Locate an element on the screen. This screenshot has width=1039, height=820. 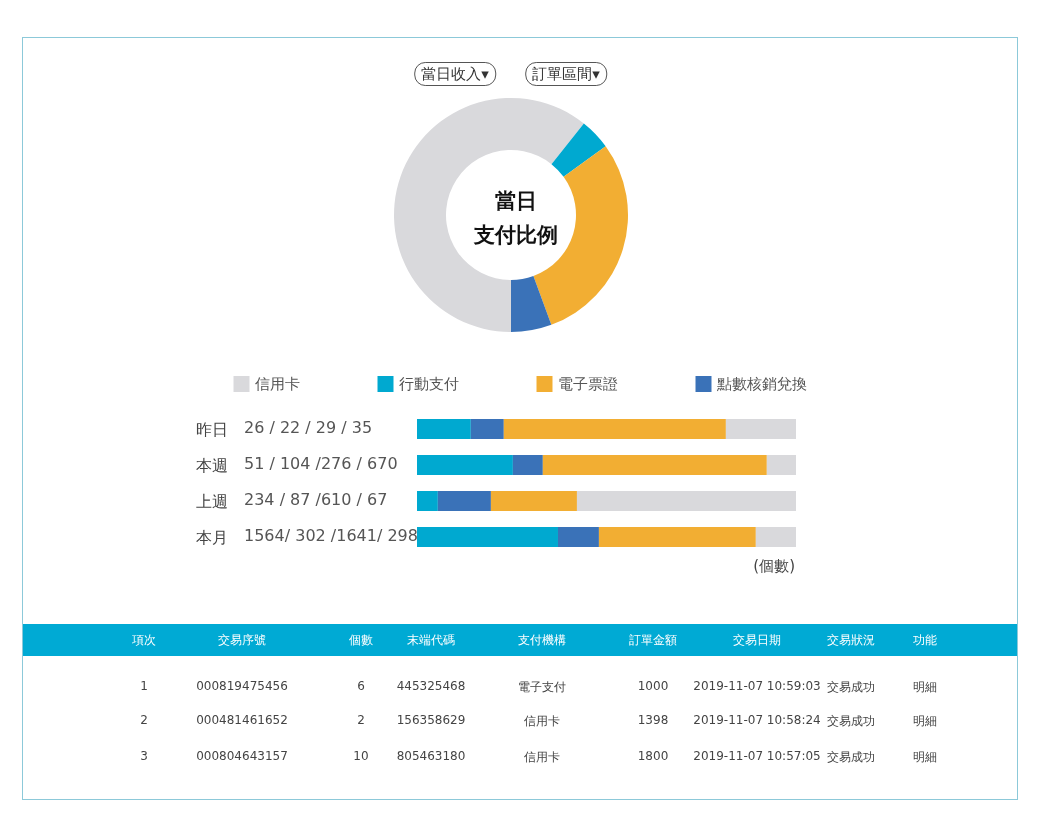
text: 當日 is located at coordinates (516, 201).